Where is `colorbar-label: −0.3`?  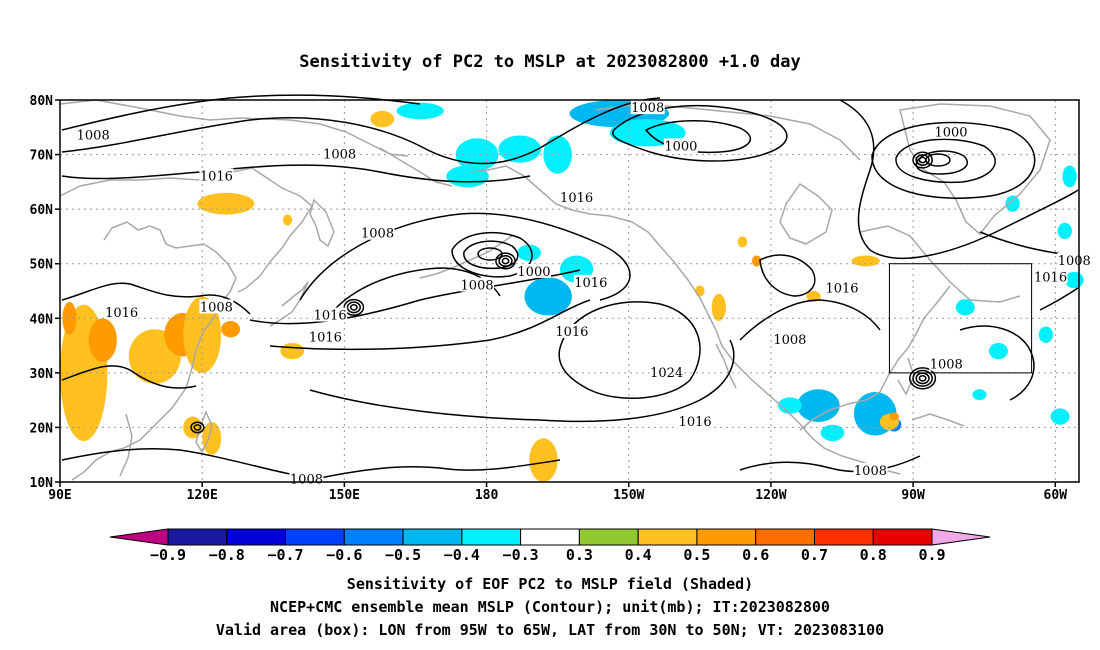
colorbar-label: −0.3 is located at coordinates (521, 555).